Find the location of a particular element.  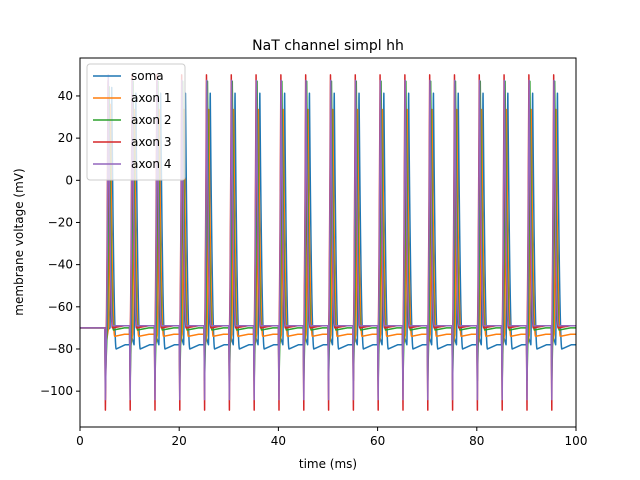

x-tick-label: 80 is located at coordinates (476, 441).